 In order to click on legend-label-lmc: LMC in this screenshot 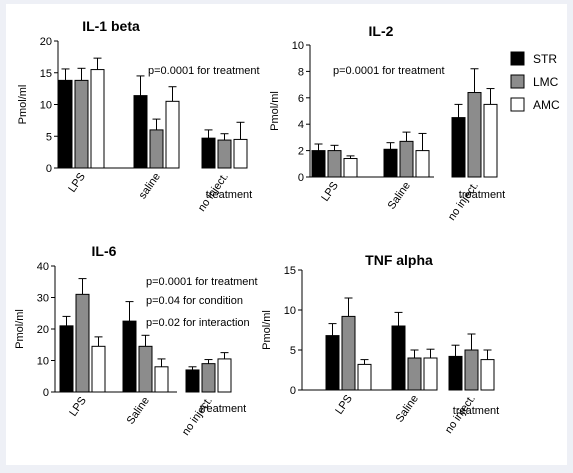, I will do `click(546, 82)`.